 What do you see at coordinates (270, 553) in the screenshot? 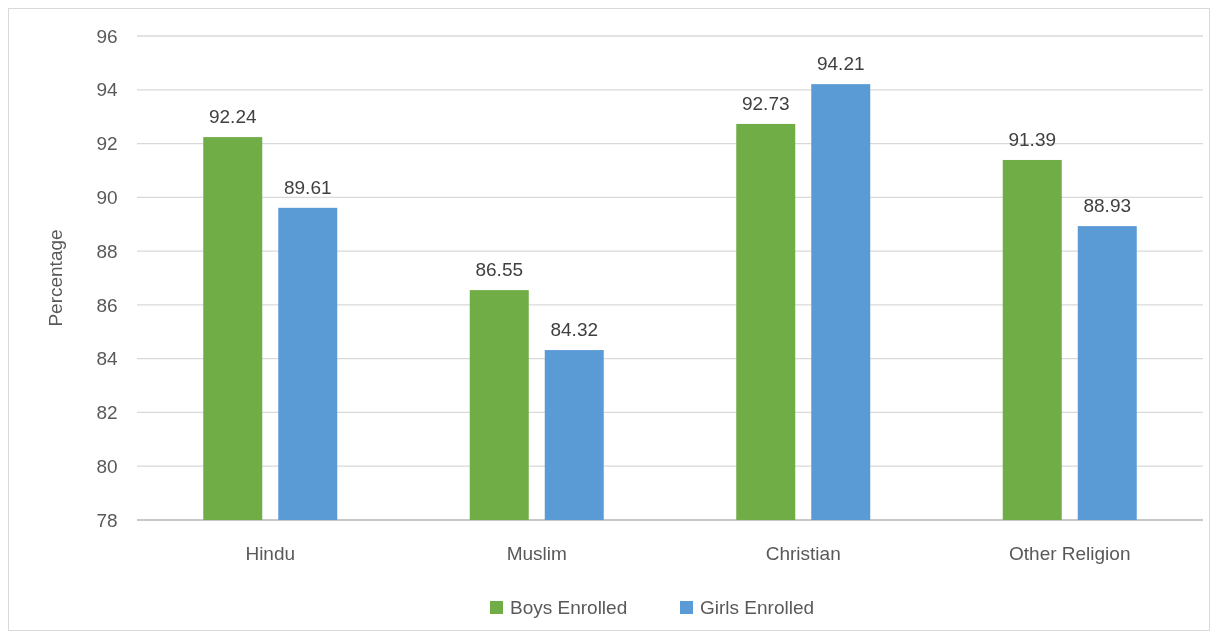
I see `x-tick-label: Hindu` at bounding box center [270, 553].